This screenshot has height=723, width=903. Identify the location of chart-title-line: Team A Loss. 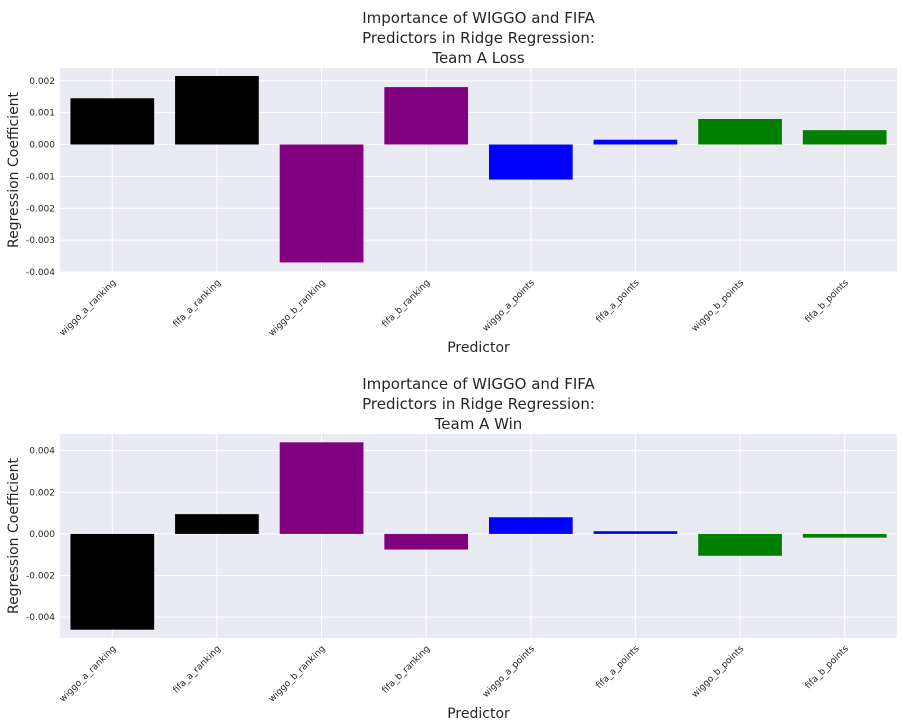
(478, 58).